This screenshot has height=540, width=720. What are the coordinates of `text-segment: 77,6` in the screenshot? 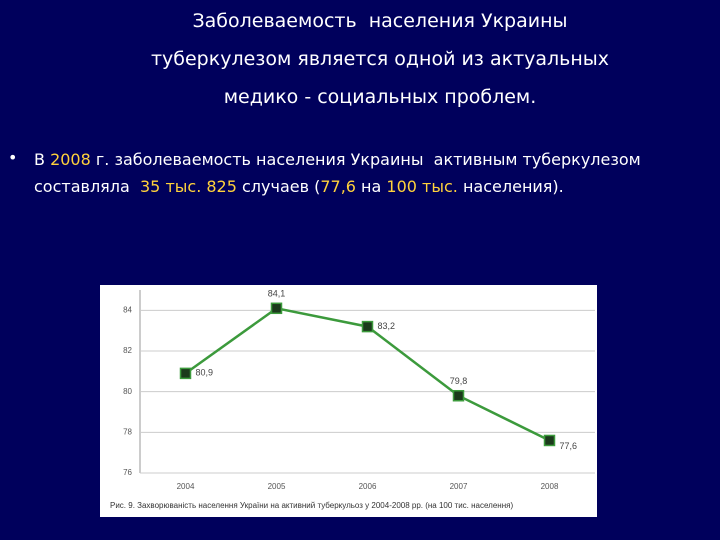 It's located at (338, 186).